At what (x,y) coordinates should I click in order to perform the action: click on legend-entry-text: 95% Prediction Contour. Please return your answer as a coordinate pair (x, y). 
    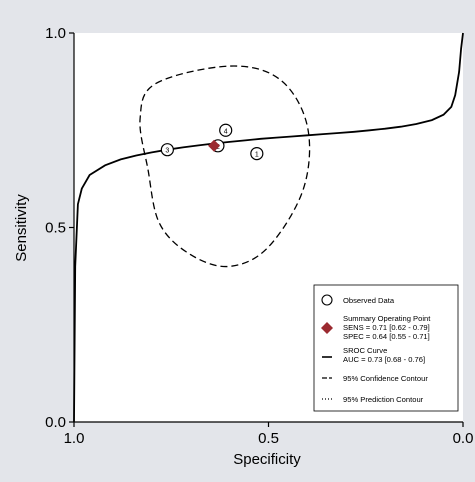
    Looking at the image, I should click on (383, 399).